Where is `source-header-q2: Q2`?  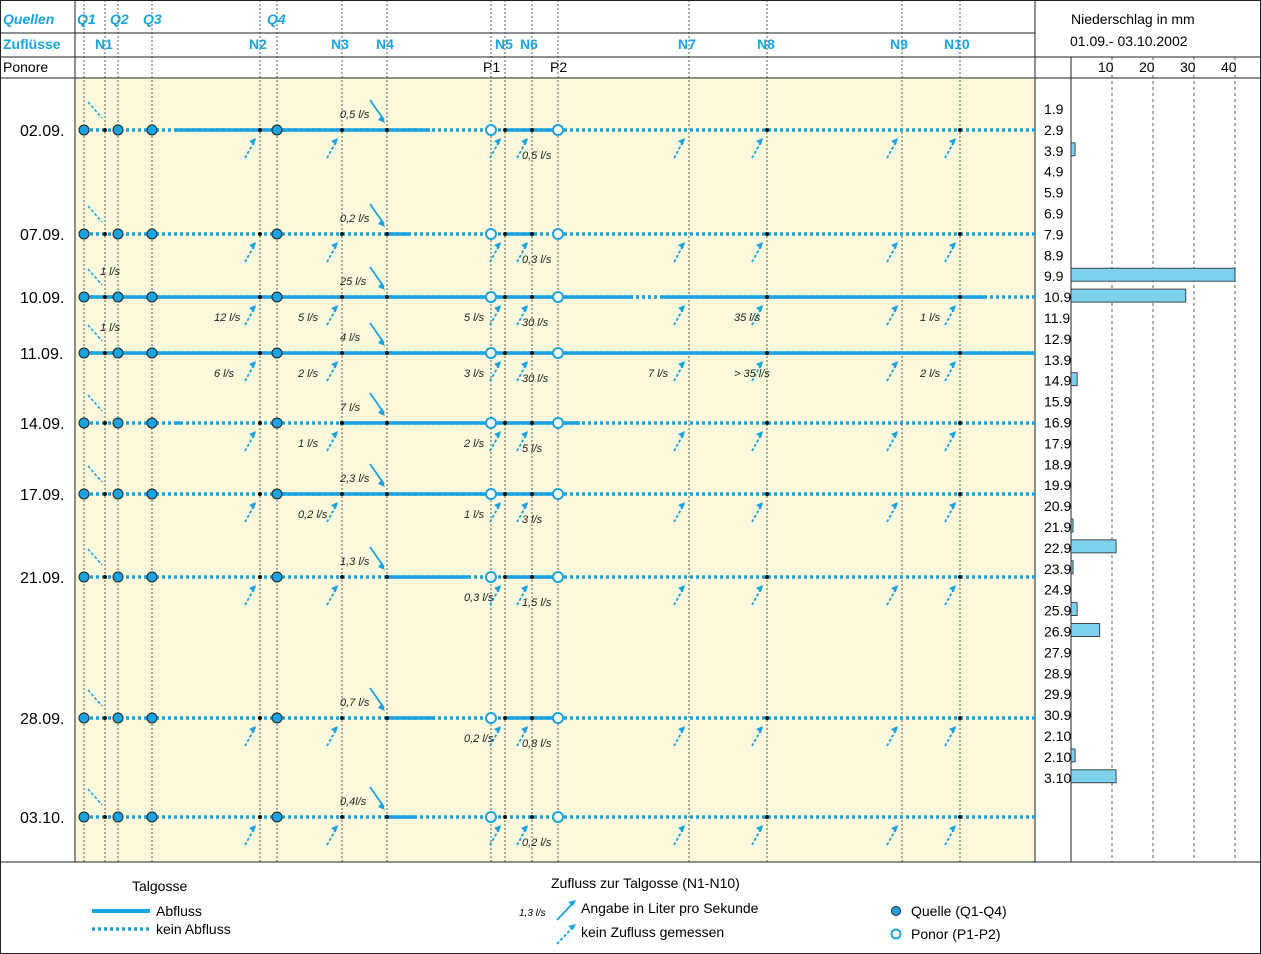 source-header-q2: Q2 is located at coordinates (119, 19).